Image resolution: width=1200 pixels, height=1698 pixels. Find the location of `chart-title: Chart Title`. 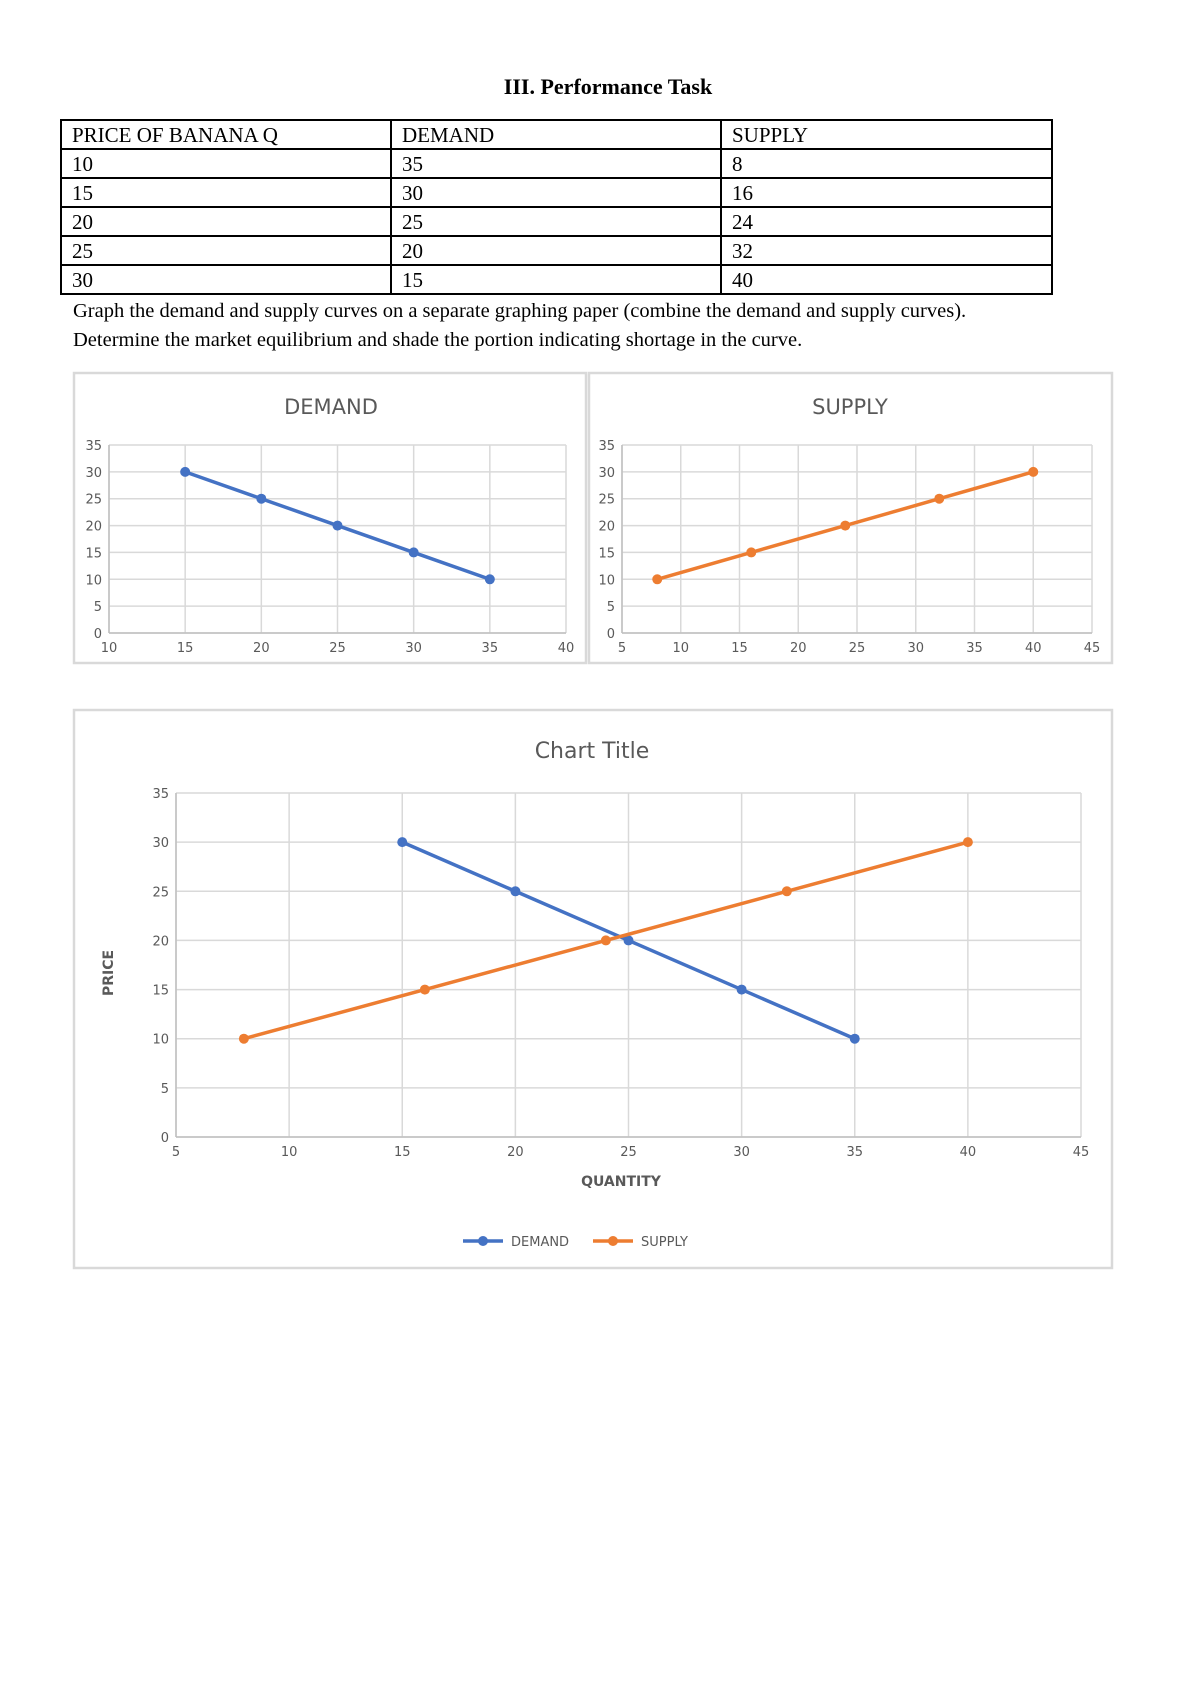

chart-title: Chart Title is located at coordinates (592, 751).